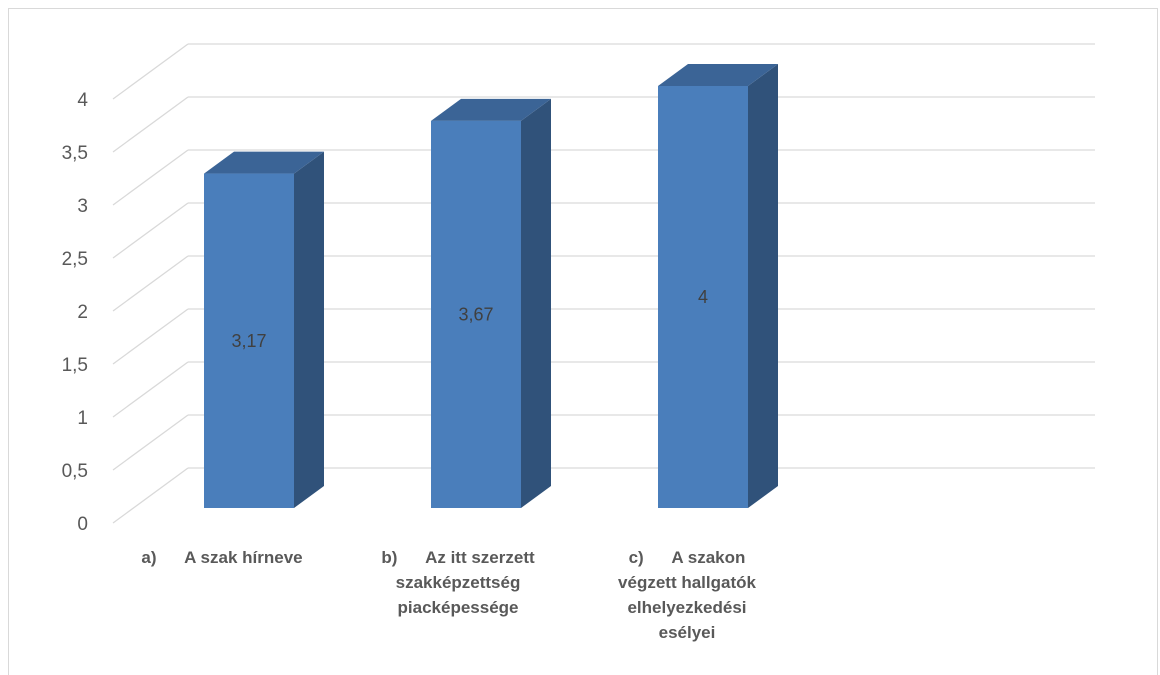 The width and height of the screenshot is (1160, 675). What do you see at coordinates (75, 153) in the screenshot?
I see `y-tick-label: 3,5` at bounding box center [75, 153].